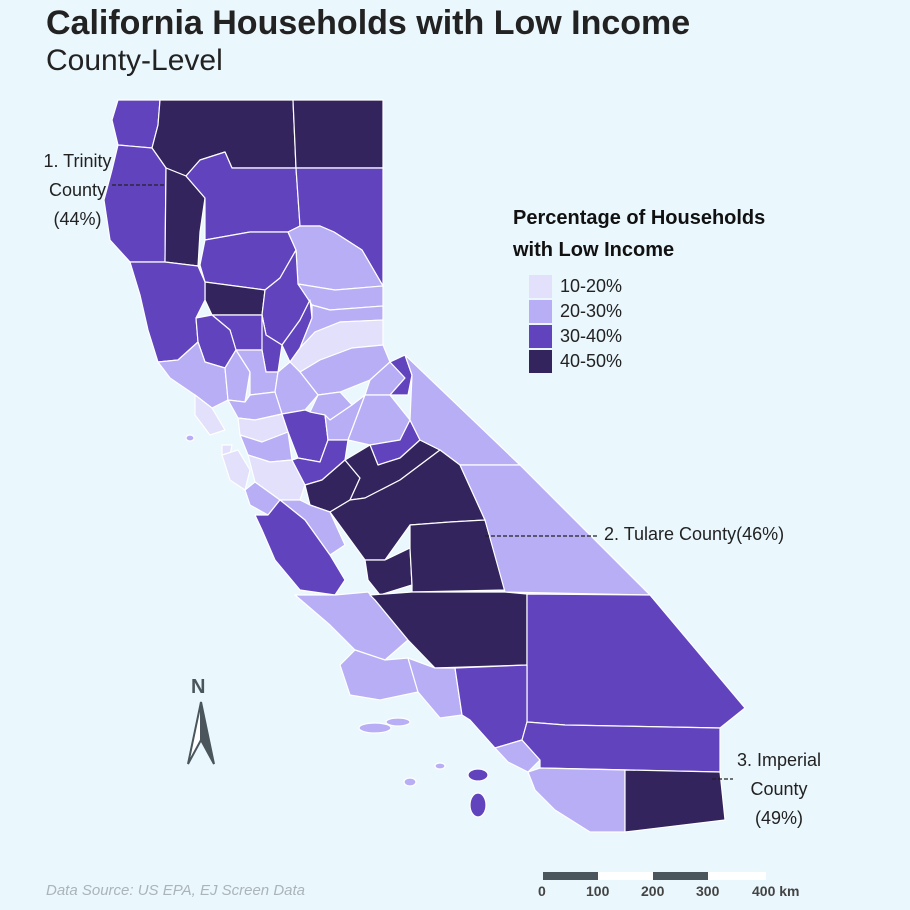 Image resolution: width=910 pixels, height=910 pixels. I want to click on county-del-norte, so click(136, 124).